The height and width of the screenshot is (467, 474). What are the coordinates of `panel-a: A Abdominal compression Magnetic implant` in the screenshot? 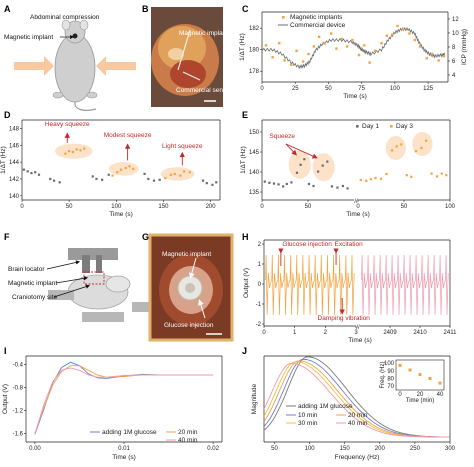 It's located at (70, 57).